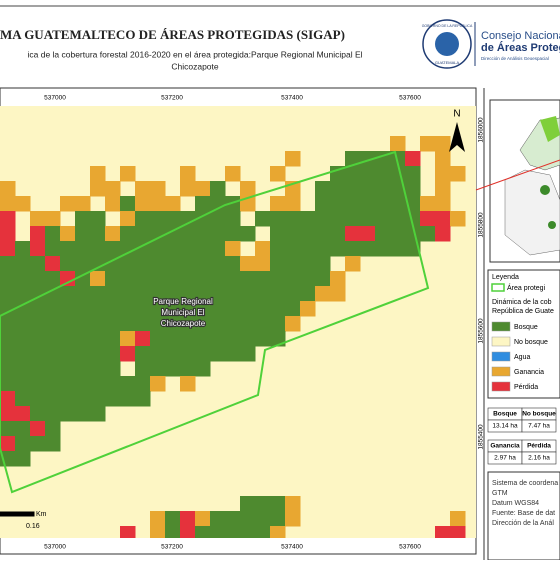 This screenshot has width=560, height=565. Describe the element at coordinates (520, 36) in the screenshot. I see `logo-text: Consejo Nacional` at that location.